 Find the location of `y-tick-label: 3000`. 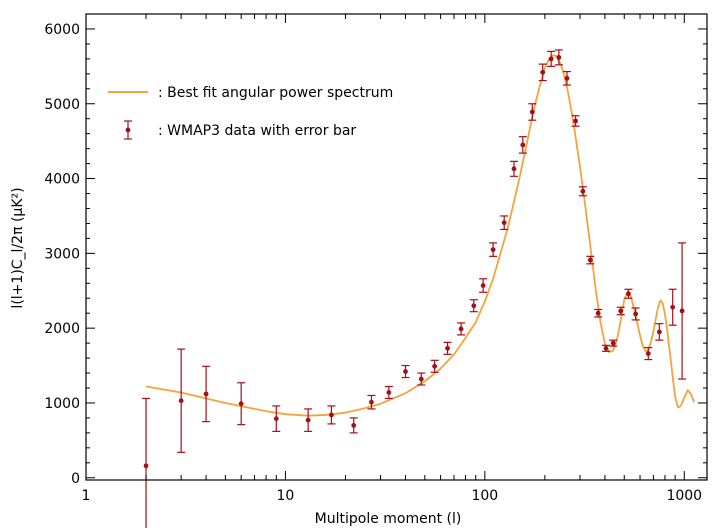

y-tick-label: 3000 is located at coordinates (62, 254).